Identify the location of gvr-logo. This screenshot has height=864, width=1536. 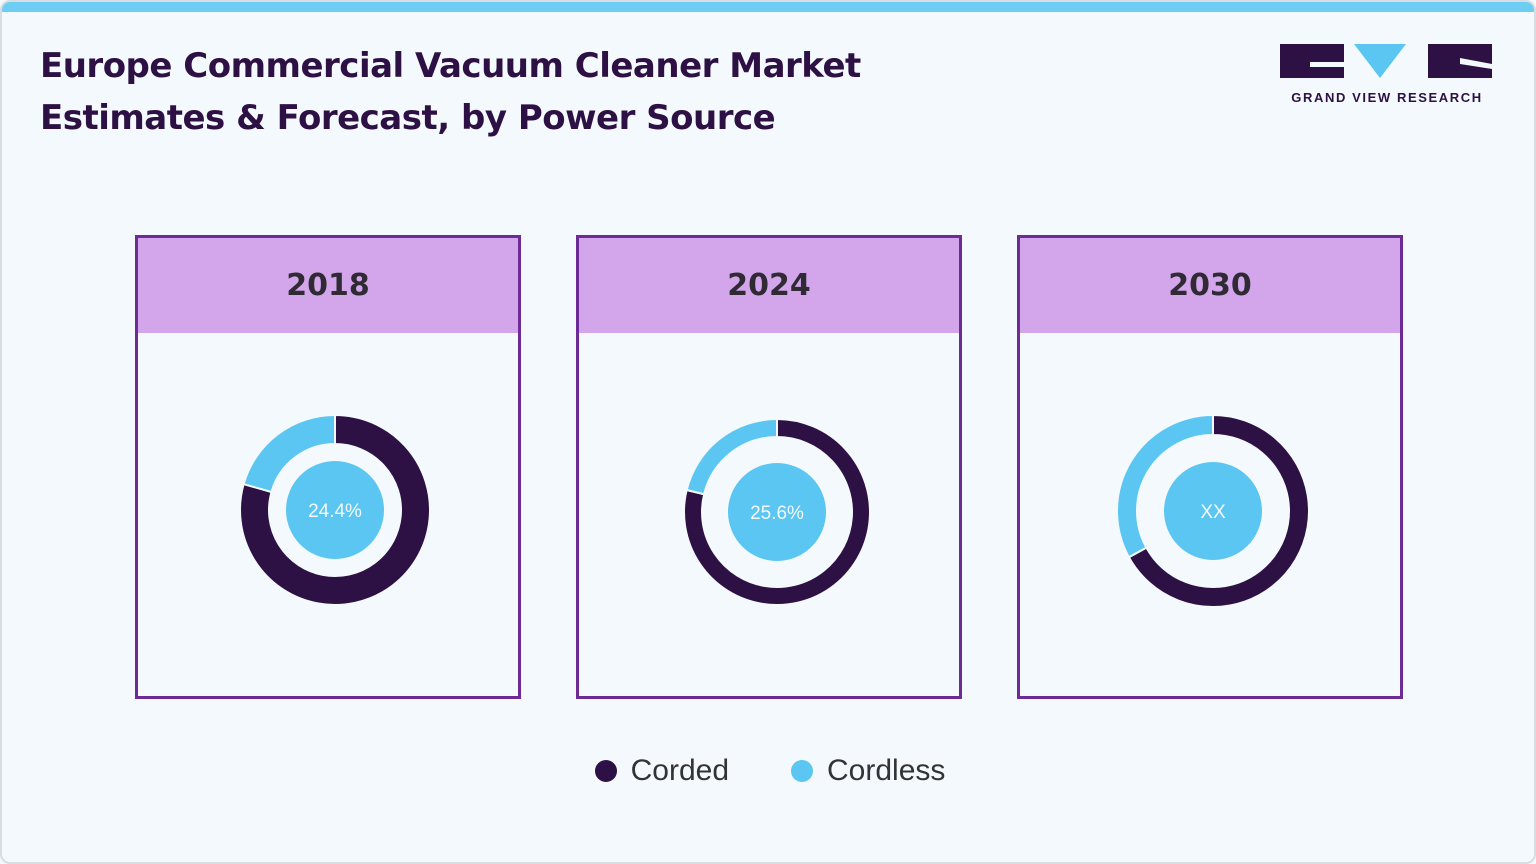
(1386, 61).